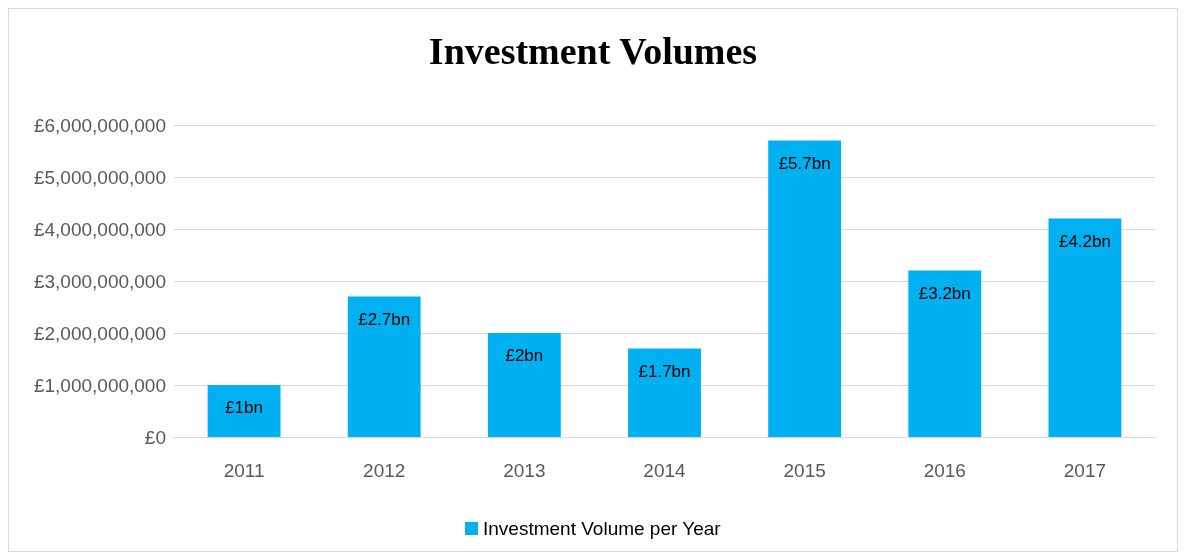 This screenshot has height=560, width=1187. What do you see at coordinates (384, 319) in the screenshot?
I see `data-label: £2.7bn` at bounding box center [384, 319].